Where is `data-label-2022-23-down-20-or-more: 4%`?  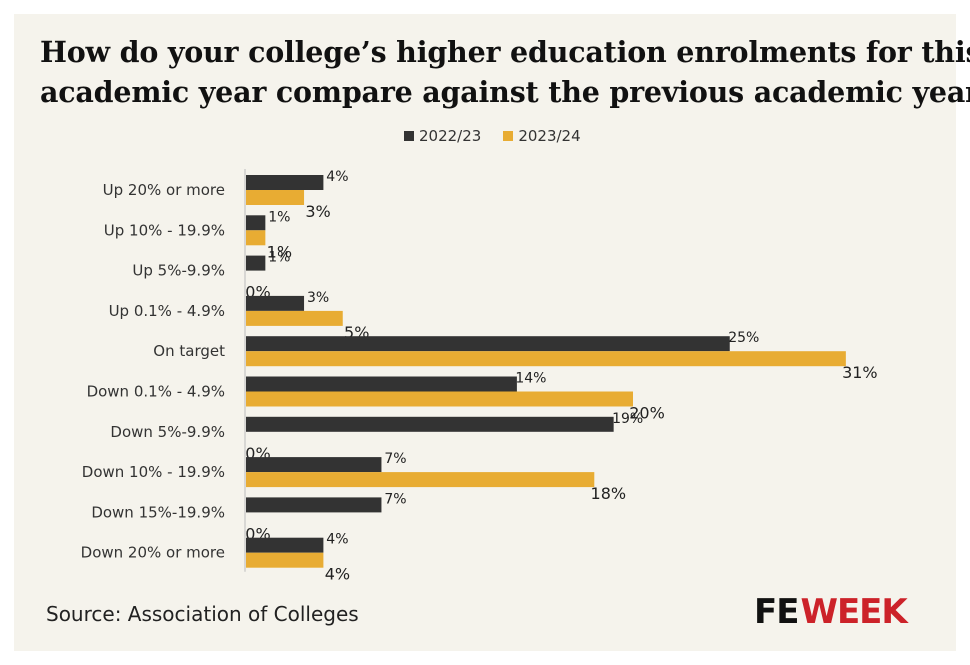
data-label-2022-23-down-20-or-more: 4% is located at coordinates (337, 540).